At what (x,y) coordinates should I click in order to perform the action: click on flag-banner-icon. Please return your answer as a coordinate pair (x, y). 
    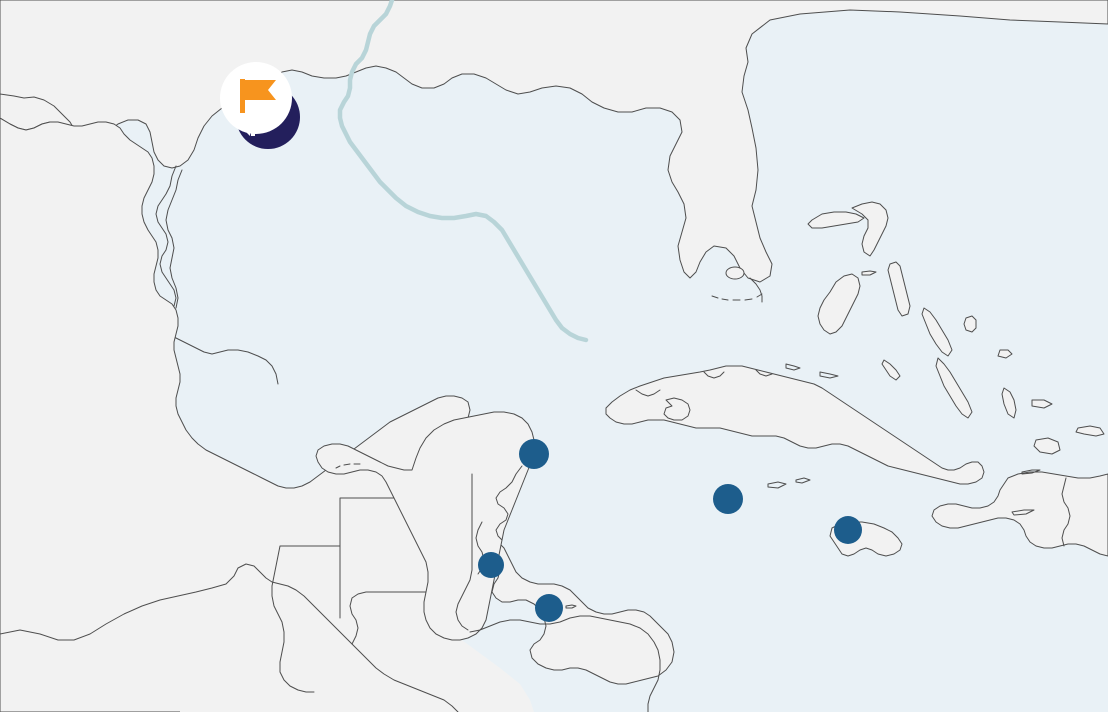
    Looking at the image, I should click on (260, 90).